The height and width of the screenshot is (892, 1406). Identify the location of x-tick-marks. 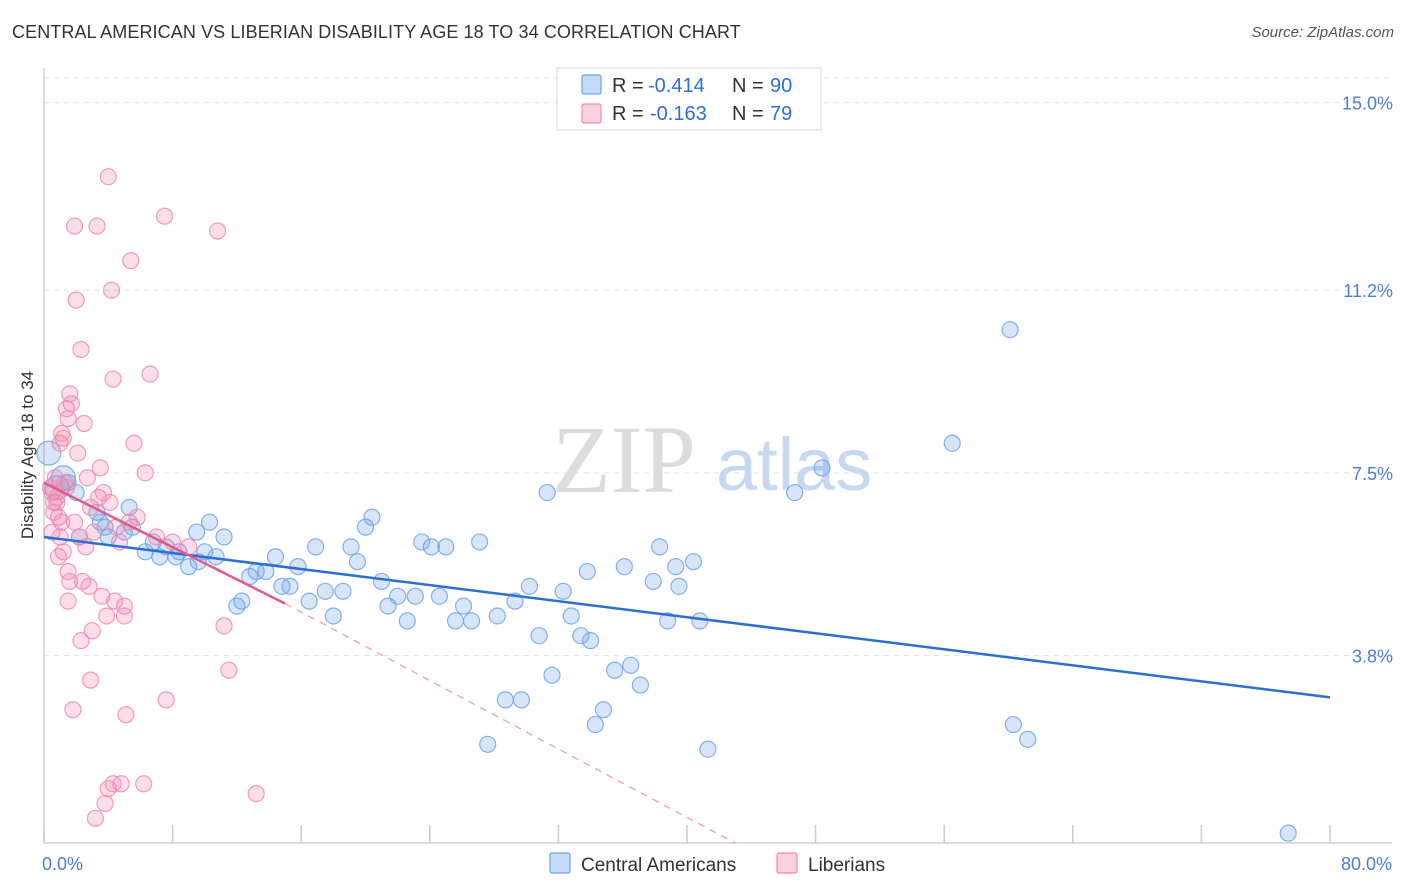
(687, 834).